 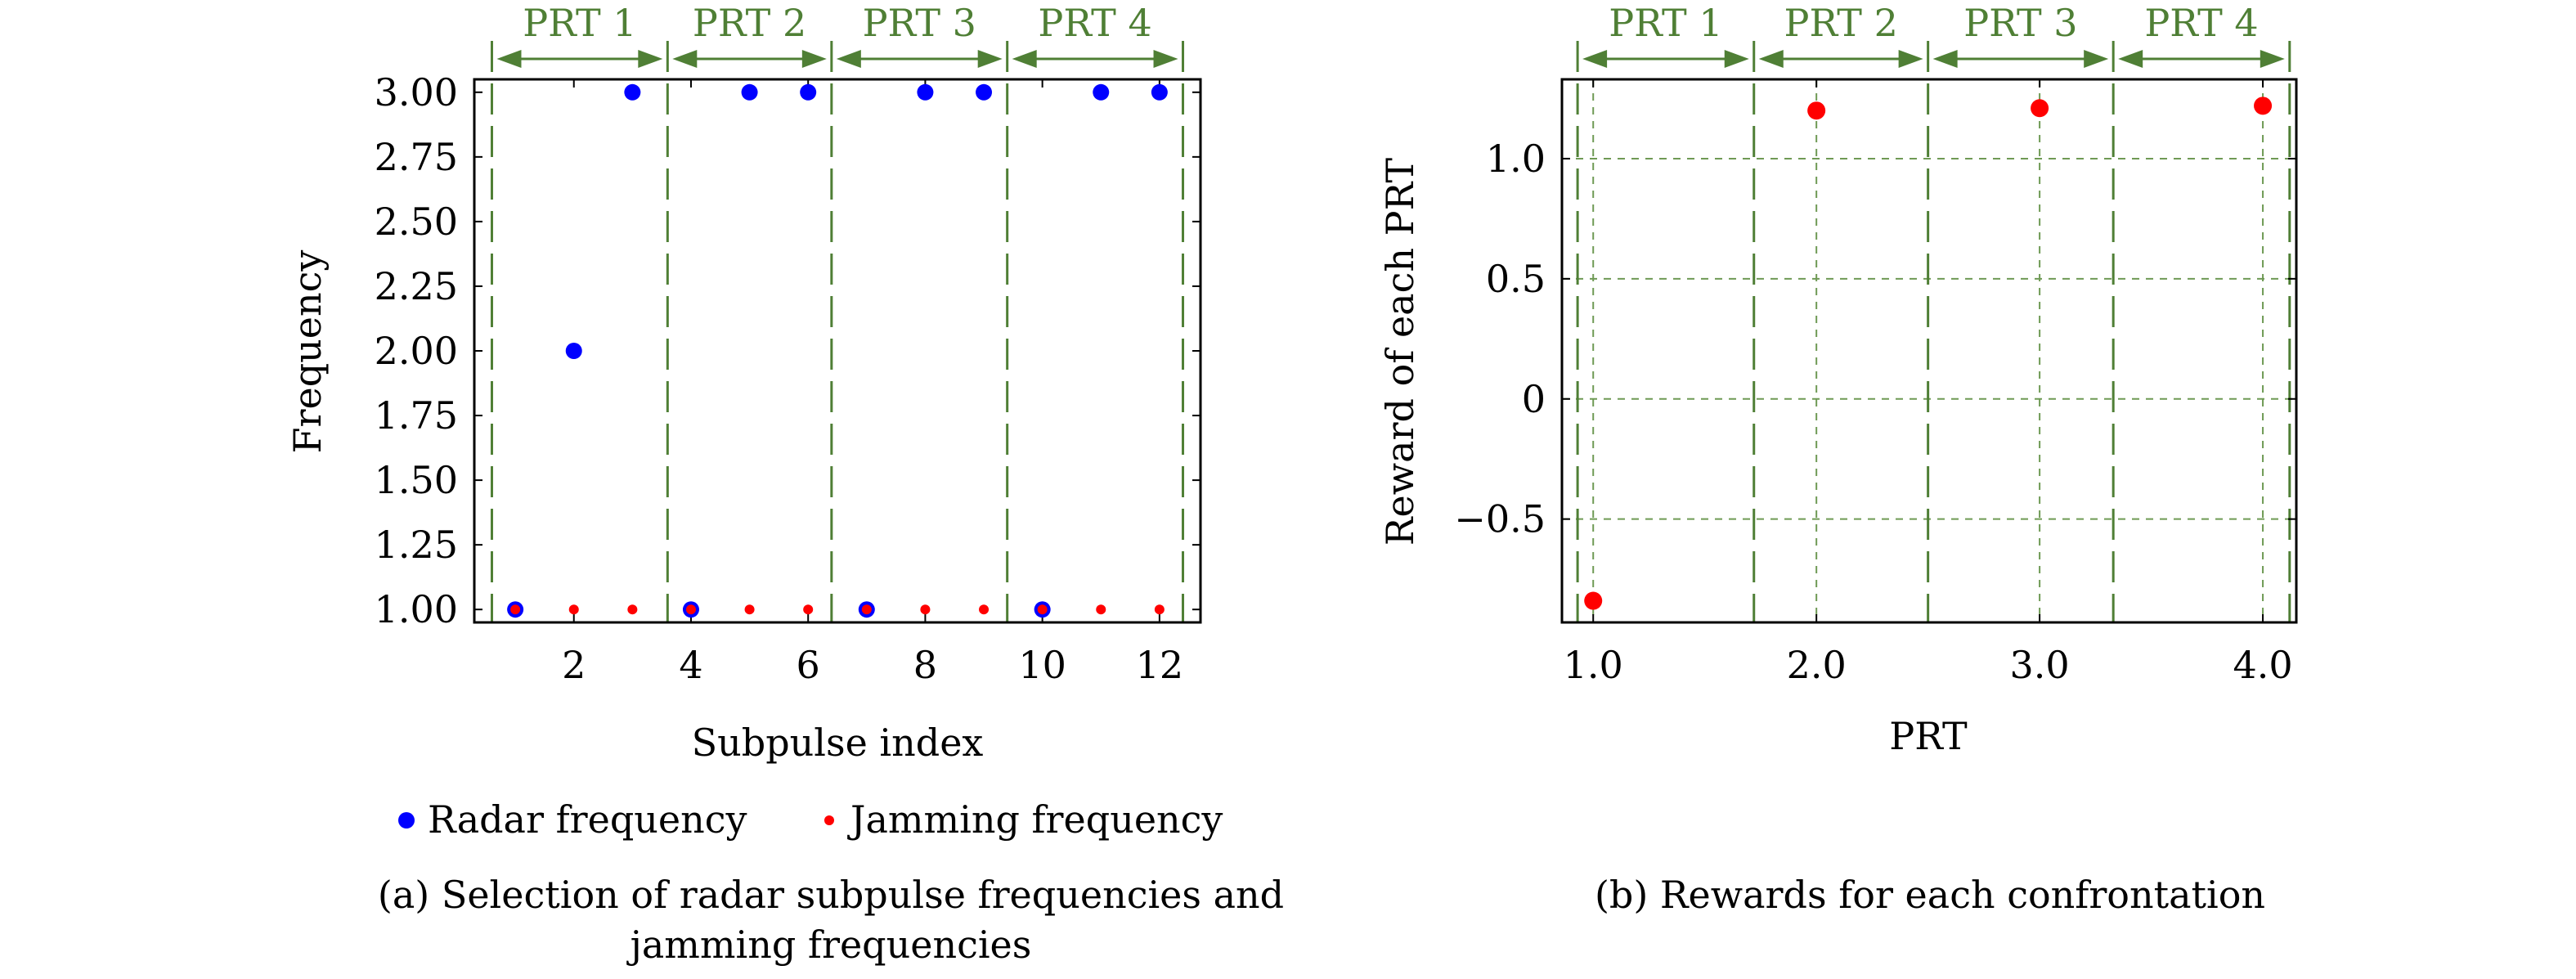 What do you see at coordinates (417, 351) in the screenshot?
I see `y-tick-label: 2.00` at bounding box center [417, 351].